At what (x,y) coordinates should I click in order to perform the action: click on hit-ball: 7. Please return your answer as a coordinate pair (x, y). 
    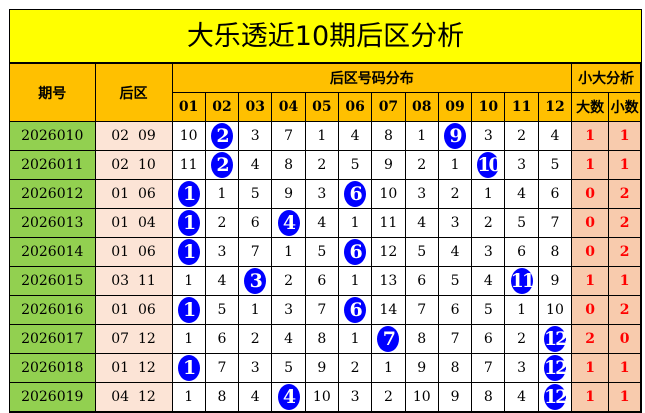
    Looking at the image, I should click on (388, 339).